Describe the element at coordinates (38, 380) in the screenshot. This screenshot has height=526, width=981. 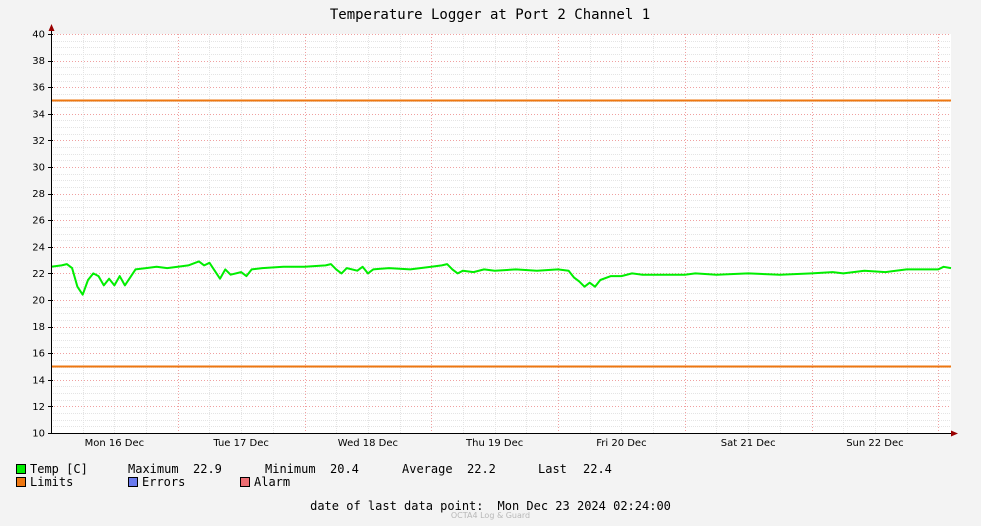
I see `y-tick-label: 14` at that location.